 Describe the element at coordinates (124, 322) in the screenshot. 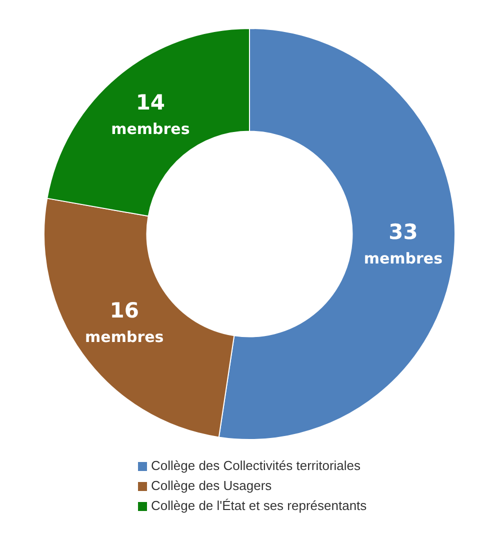

I see `data-label: 16 membres` at that location.